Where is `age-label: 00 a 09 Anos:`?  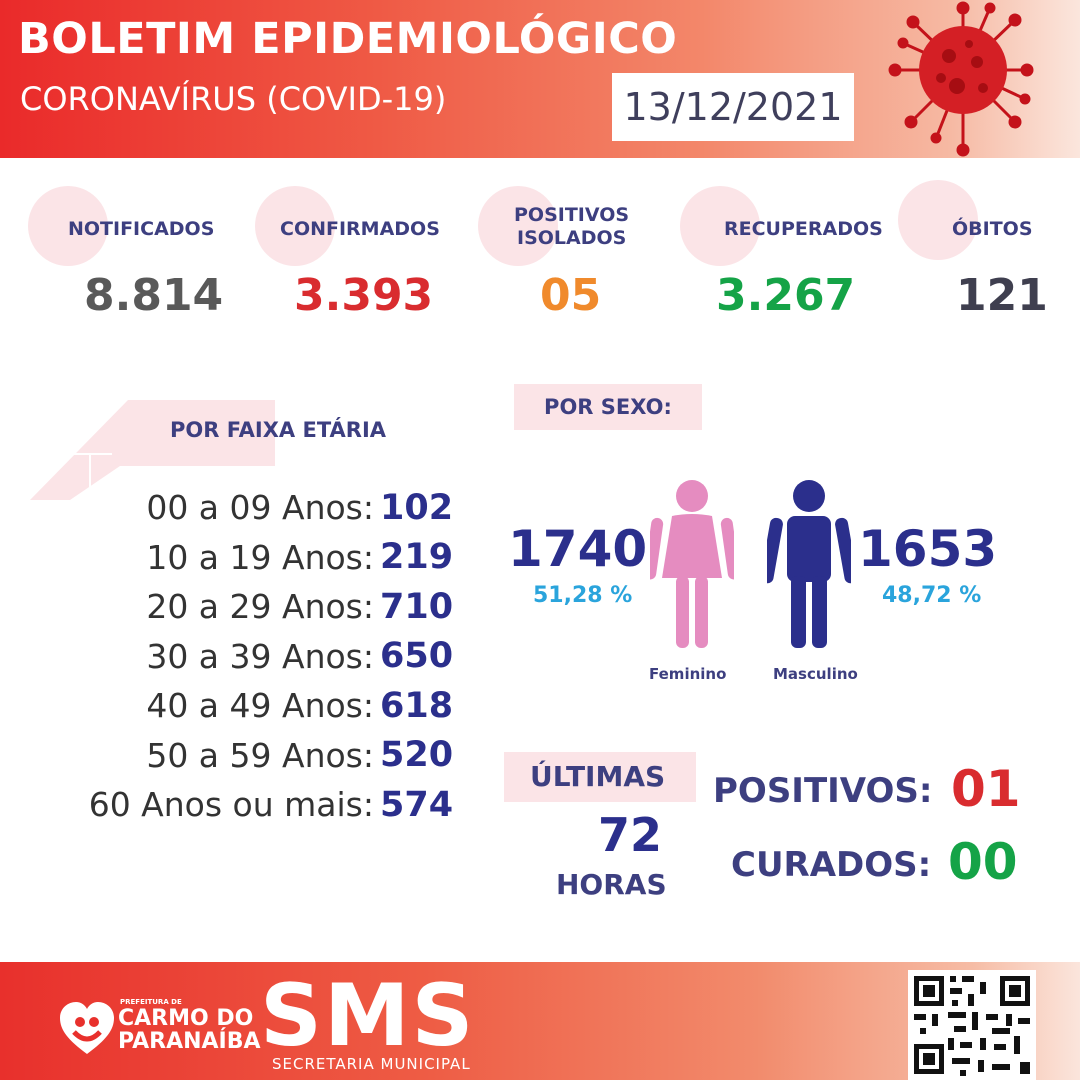 age-label: 00 a 09 Anos: is located at coordinates (260, 508).